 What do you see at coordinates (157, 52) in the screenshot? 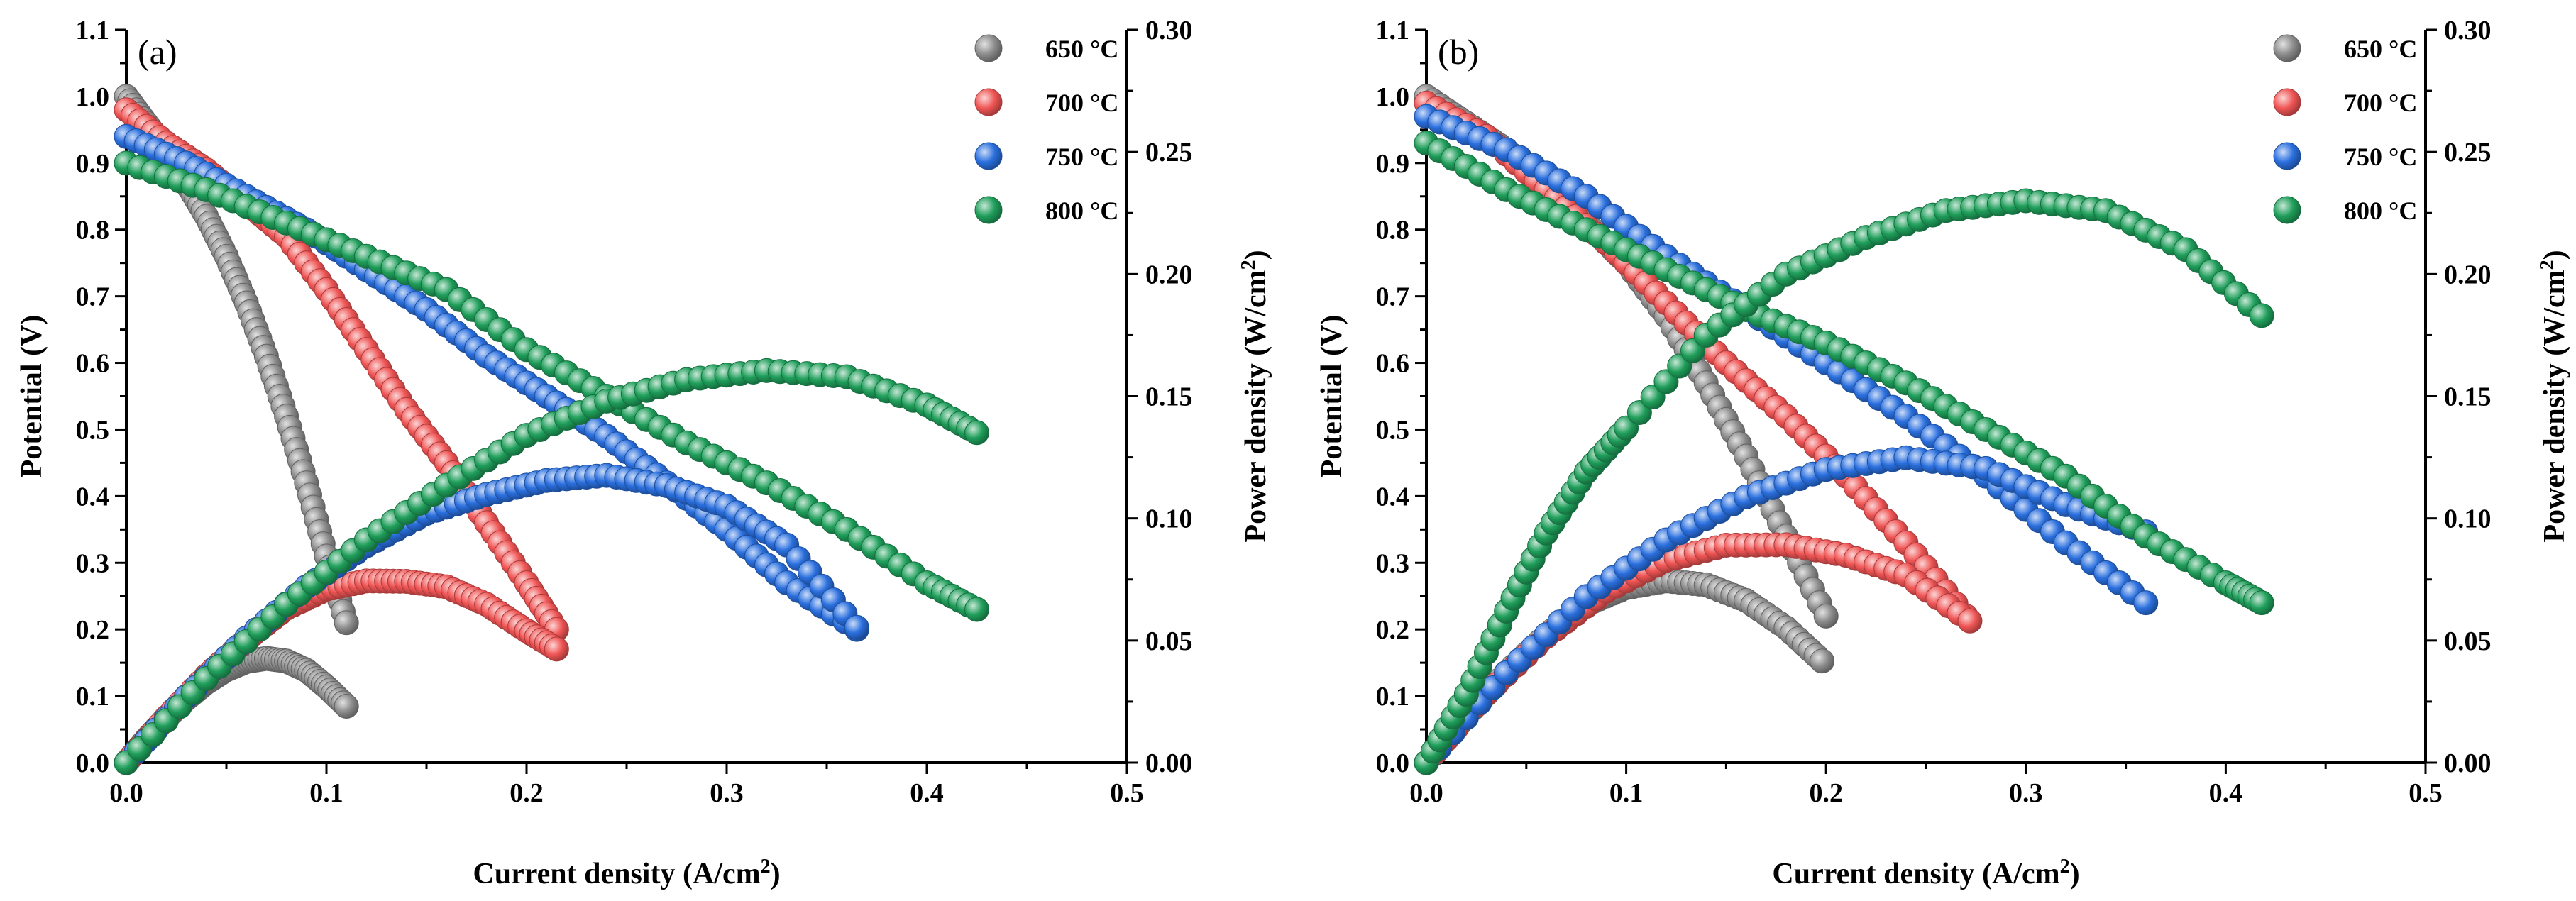
I see `panel-label: (a)` at bounding box center [157, 52].